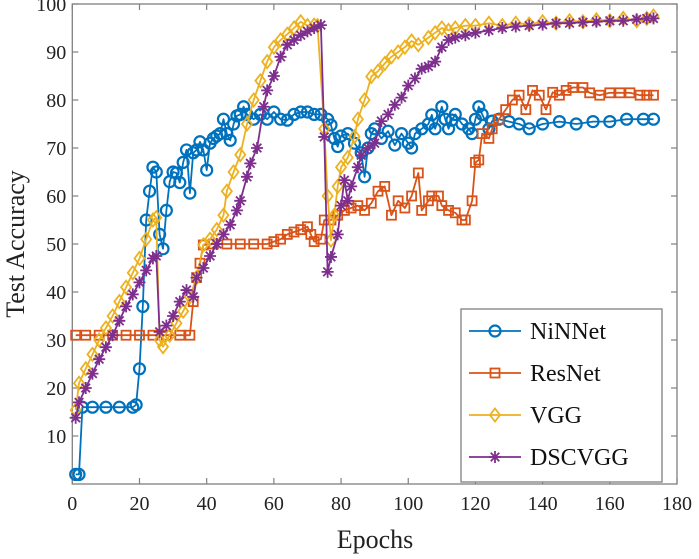 The image size is (699, 559). Describe the element at coordinates (565, 374) in the screenshot. I see `legend-label: ResNet` at that location.